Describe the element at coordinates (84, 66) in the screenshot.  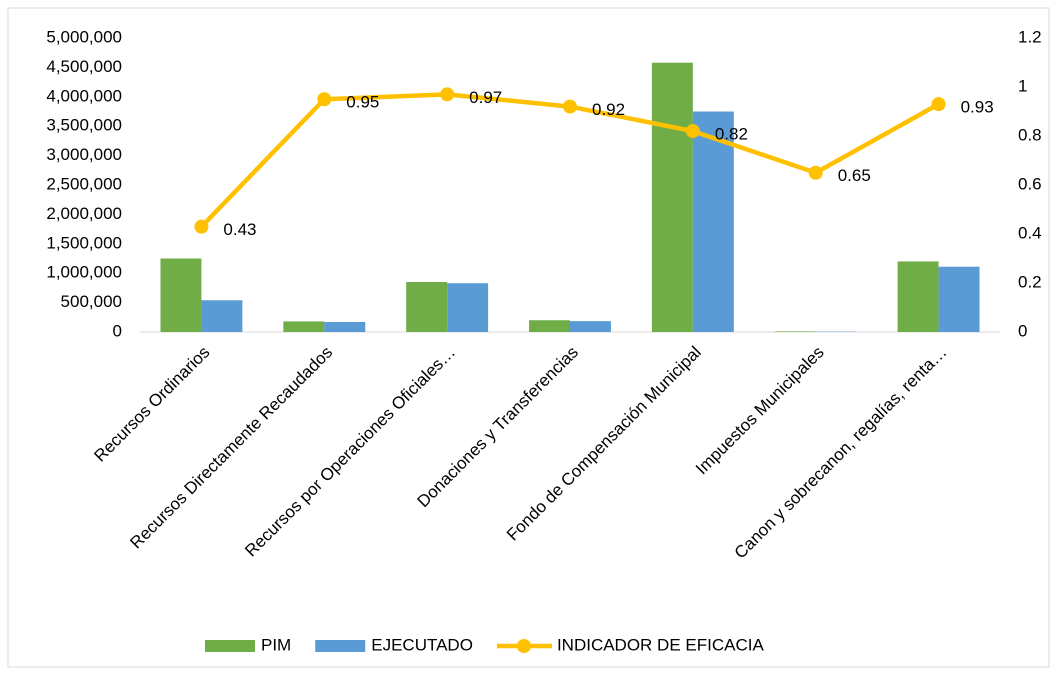
I see `y-tick-label: 4,500,000` at that location.